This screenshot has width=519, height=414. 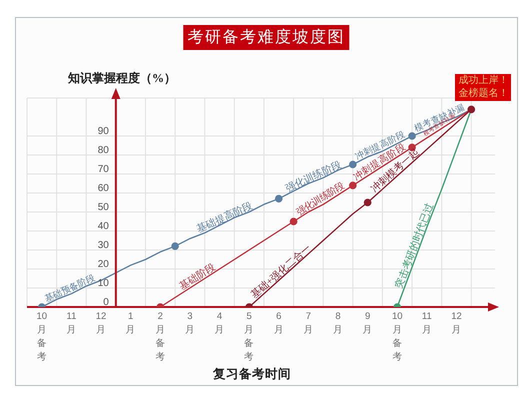 I want to click on x-tick-label: 5月备考, so click(x=249, y=336).